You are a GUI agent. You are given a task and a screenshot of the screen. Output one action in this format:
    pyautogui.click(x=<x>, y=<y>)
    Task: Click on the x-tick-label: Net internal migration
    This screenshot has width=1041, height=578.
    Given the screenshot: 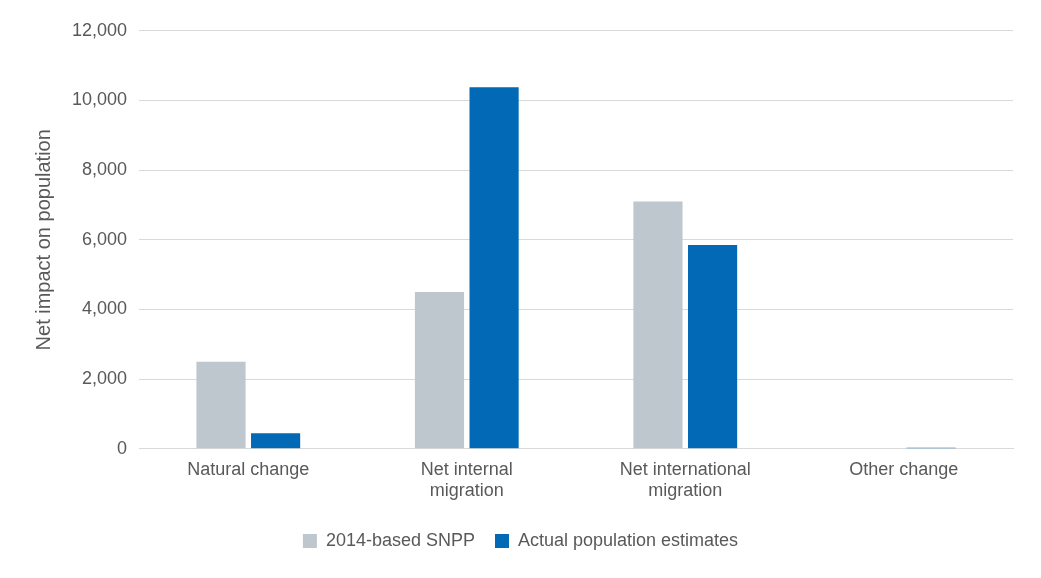 What is the action you would take?
    pyautogui.click(x=466, y=479)
    